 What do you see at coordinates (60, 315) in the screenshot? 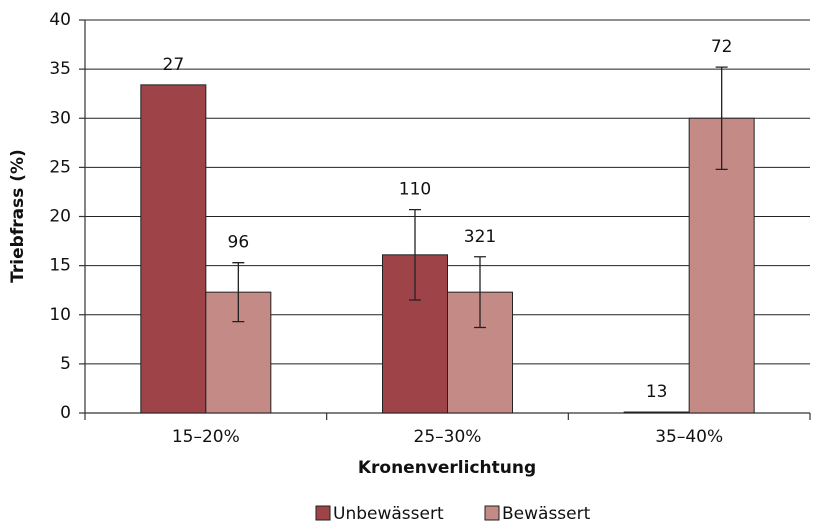
I see `y-tick-label: 10` at bounding box center [60, 315].